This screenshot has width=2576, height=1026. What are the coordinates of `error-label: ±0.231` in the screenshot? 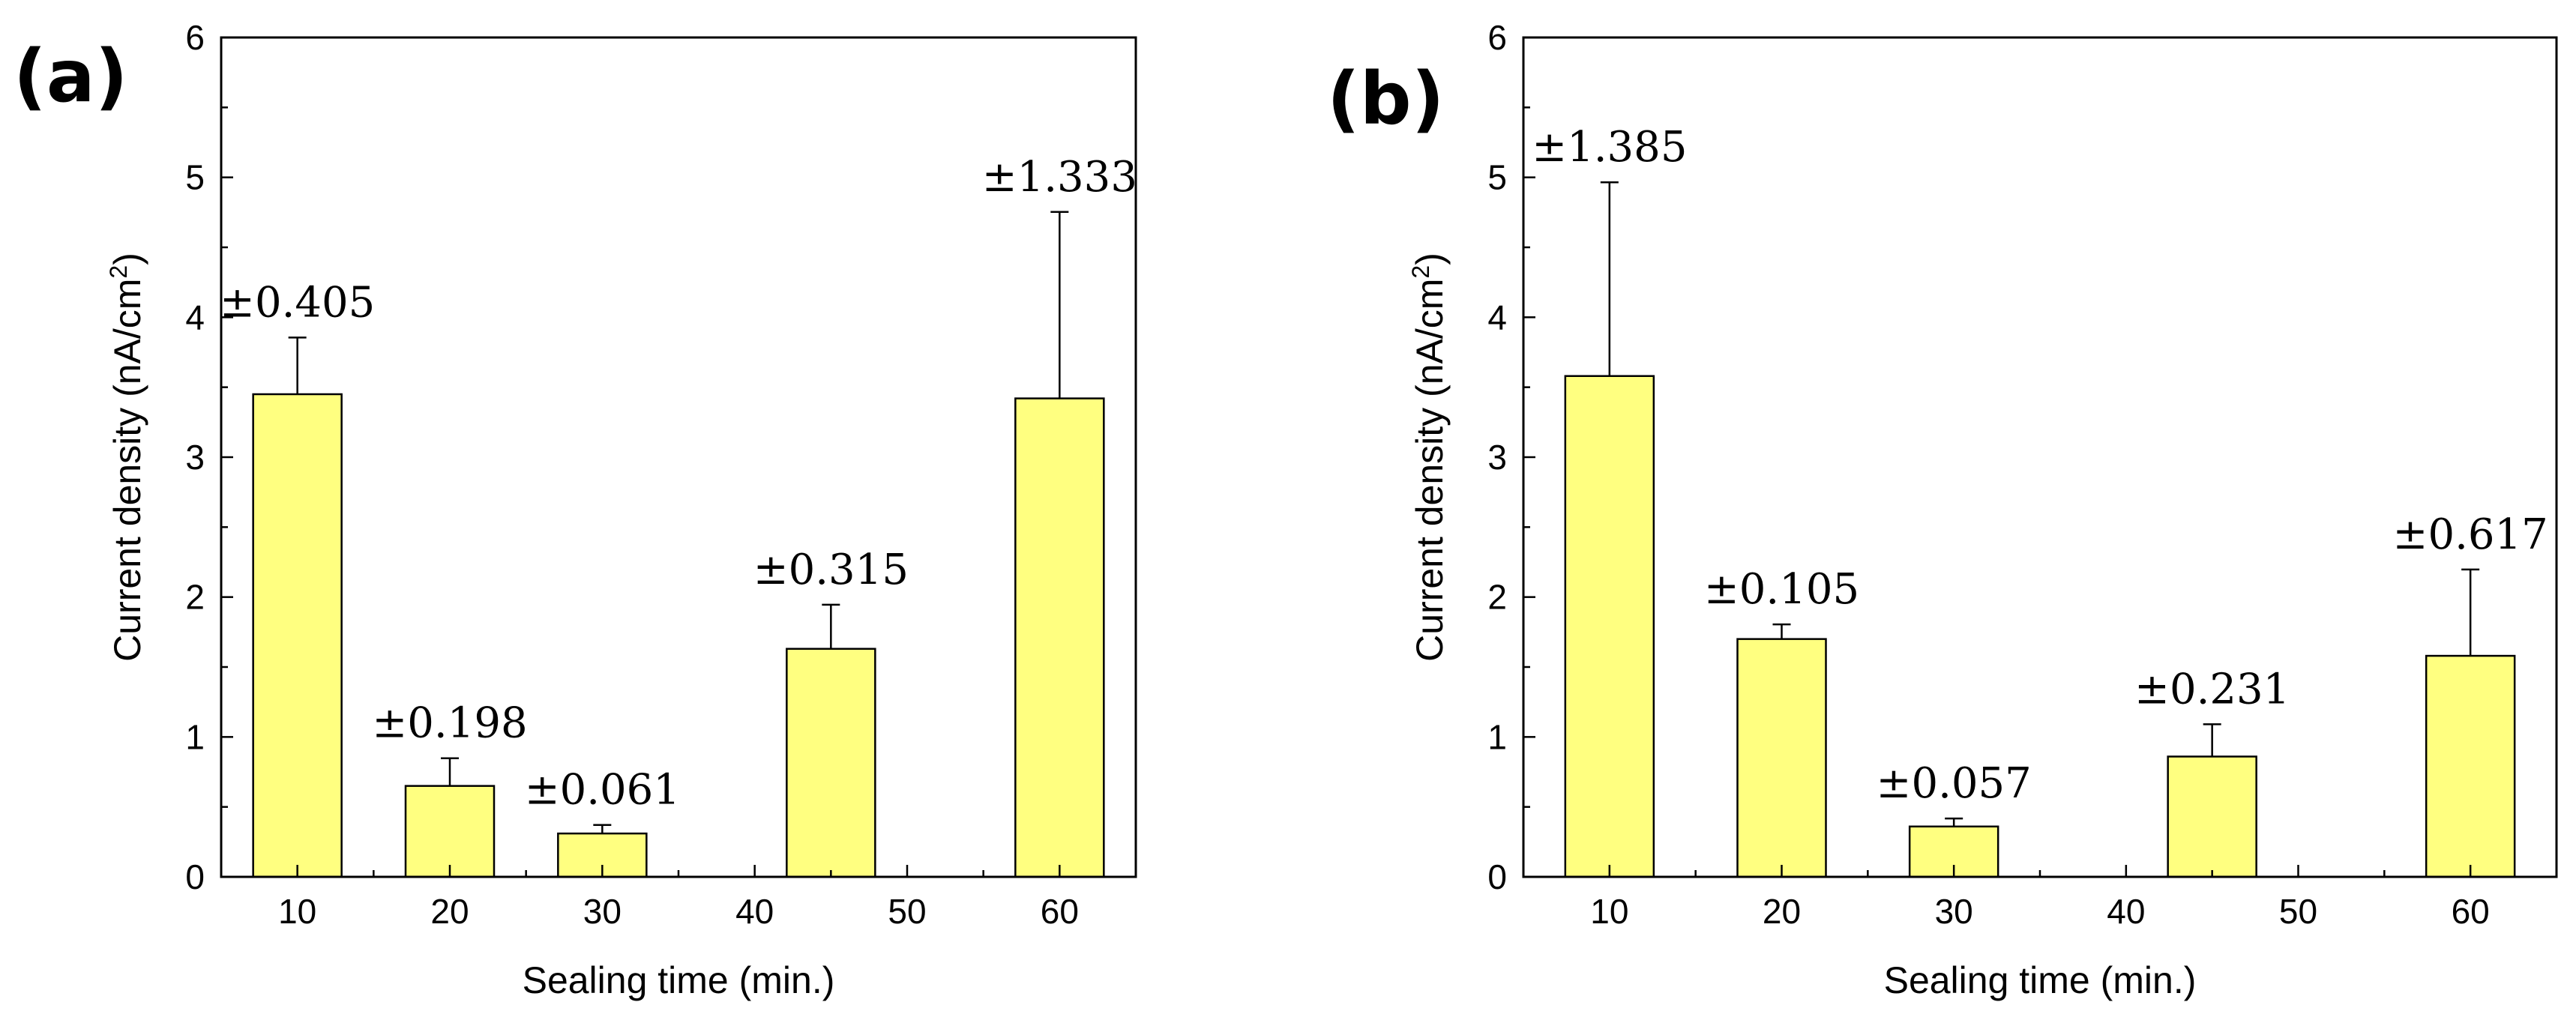 It's located at (2212, 689).